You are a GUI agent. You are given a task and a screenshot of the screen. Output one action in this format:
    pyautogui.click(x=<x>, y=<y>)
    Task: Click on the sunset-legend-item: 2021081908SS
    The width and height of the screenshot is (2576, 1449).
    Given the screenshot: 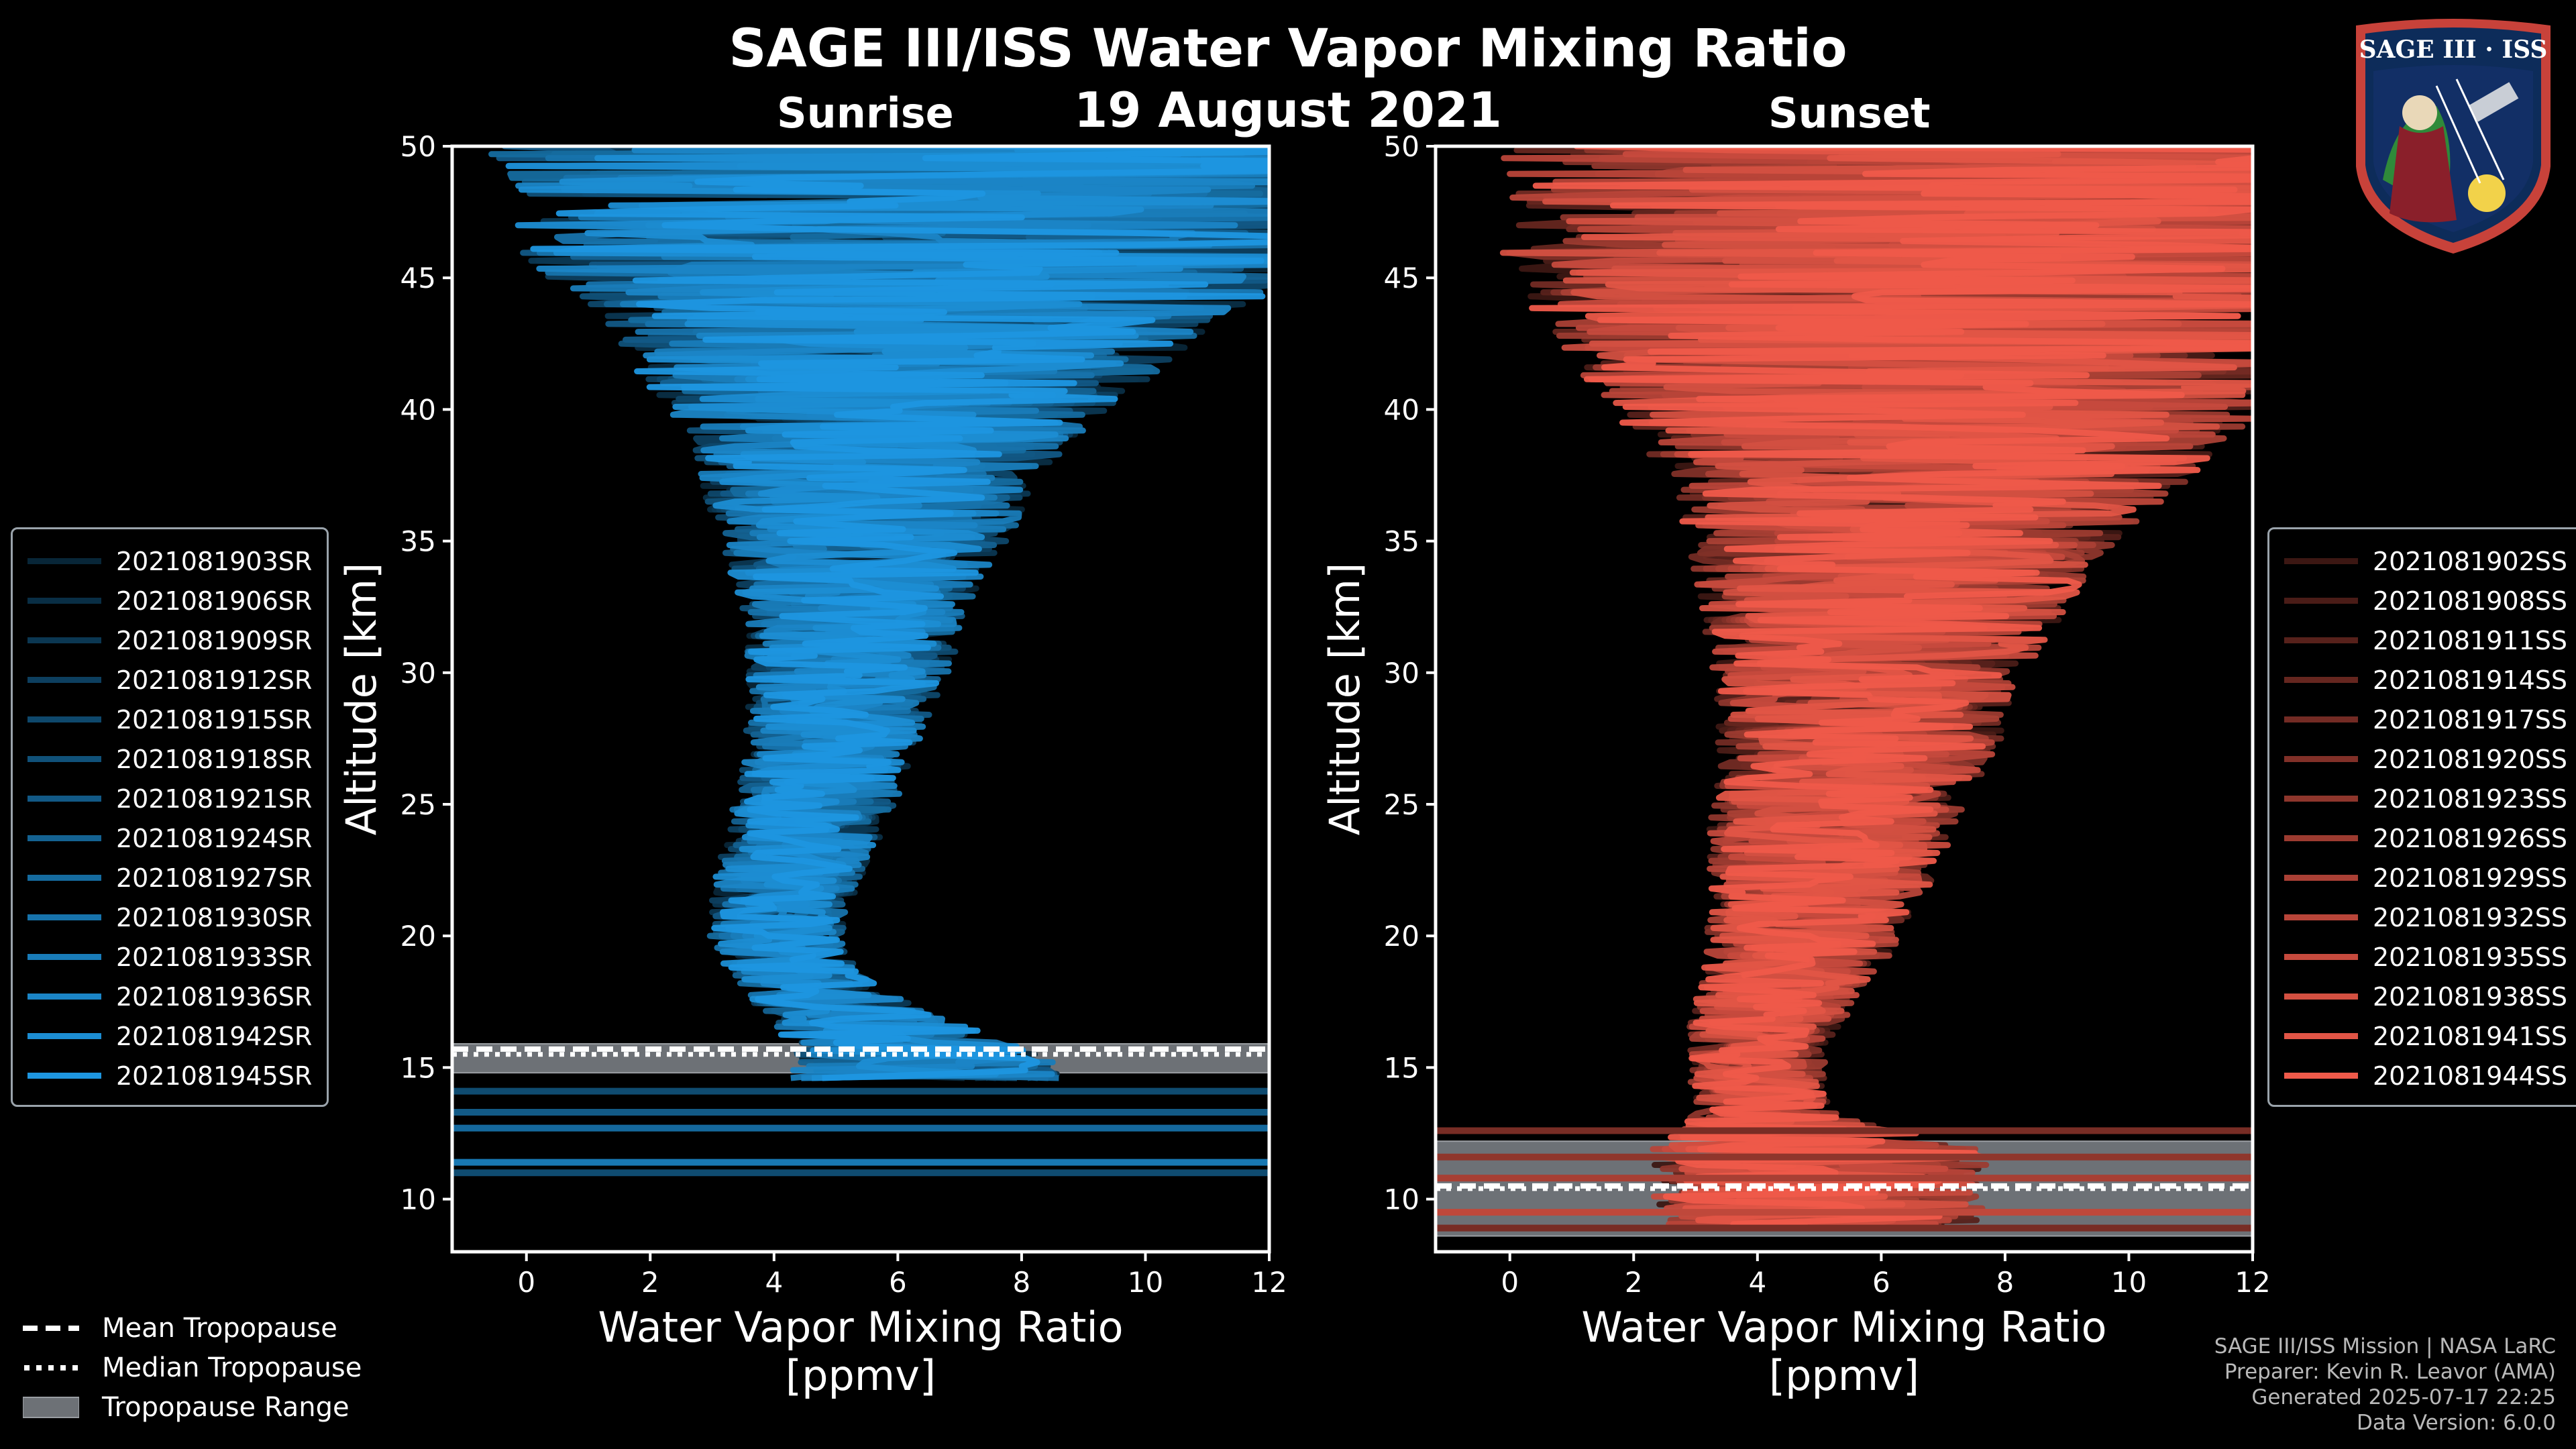 What is the action you would take?
    pyautogui.click(x=2425, y=601)
    